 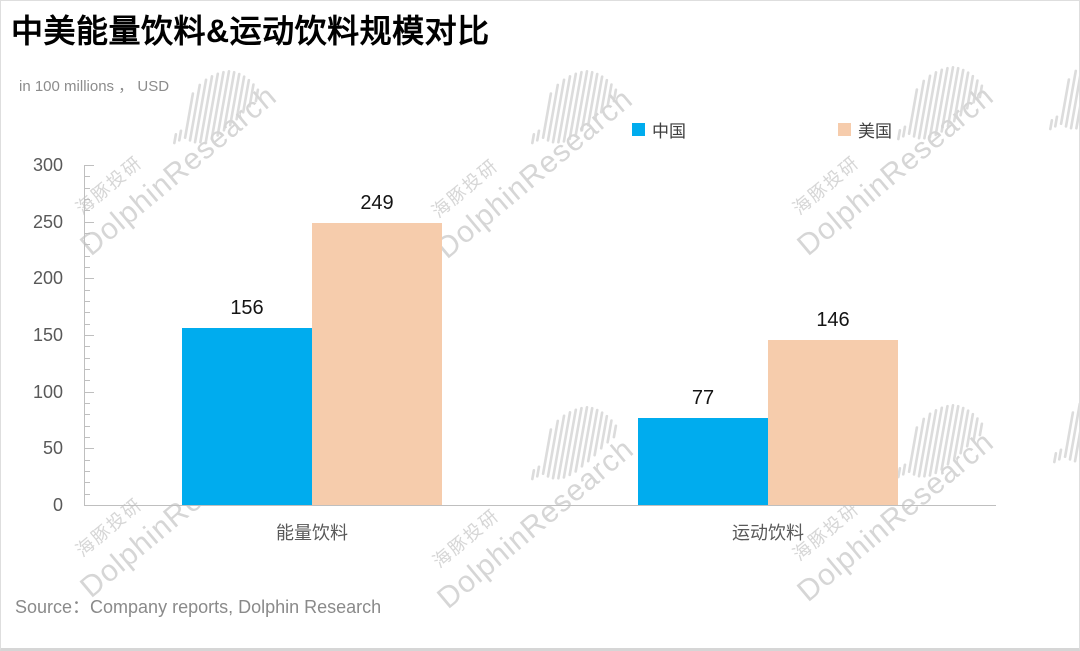 What do you see at coordinates (312, 533) in the screenshot?
I see `category-label: 能量饮料` at bounding box center [312, 533].